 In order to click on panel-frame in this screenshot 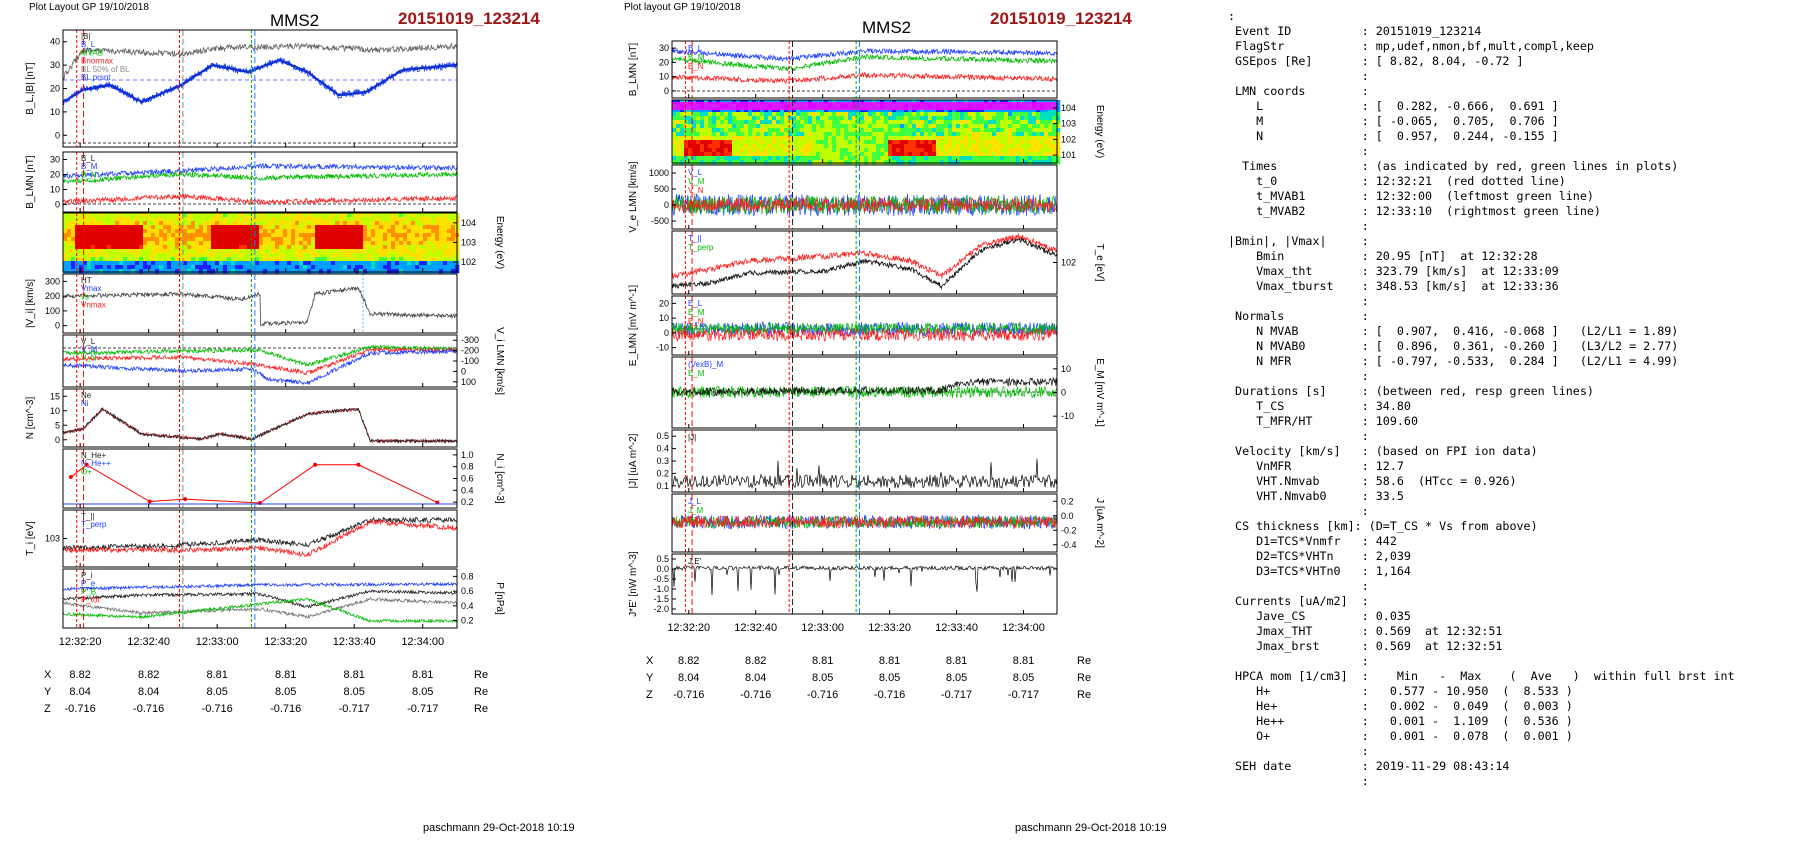, I will do `click(864, 523)`.